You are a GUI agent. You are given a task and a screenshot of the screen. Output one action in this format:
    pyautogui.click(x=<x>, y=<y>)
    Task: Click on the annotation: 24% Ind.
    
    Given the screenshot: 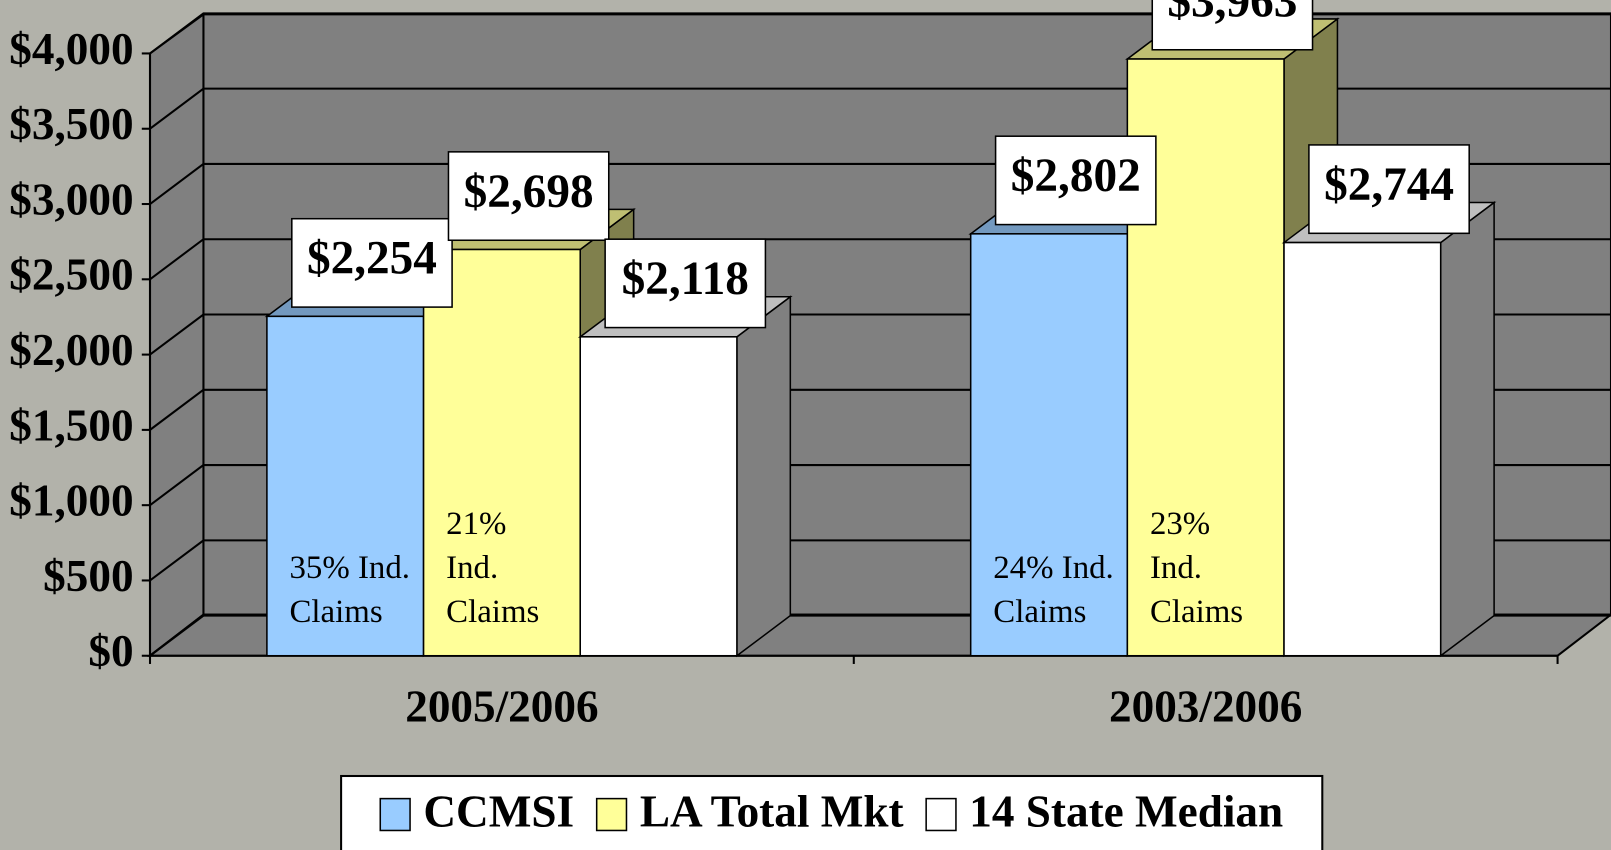 What is the action you would take?
    pyautogui.click(x=1053, y=568)
    